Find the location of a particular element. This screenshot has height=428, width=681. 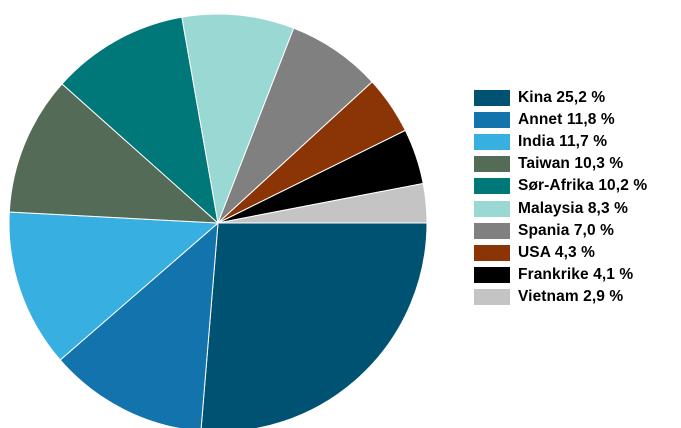

legend-label-india: India 11,7 % is located at coordinates (563, 142).